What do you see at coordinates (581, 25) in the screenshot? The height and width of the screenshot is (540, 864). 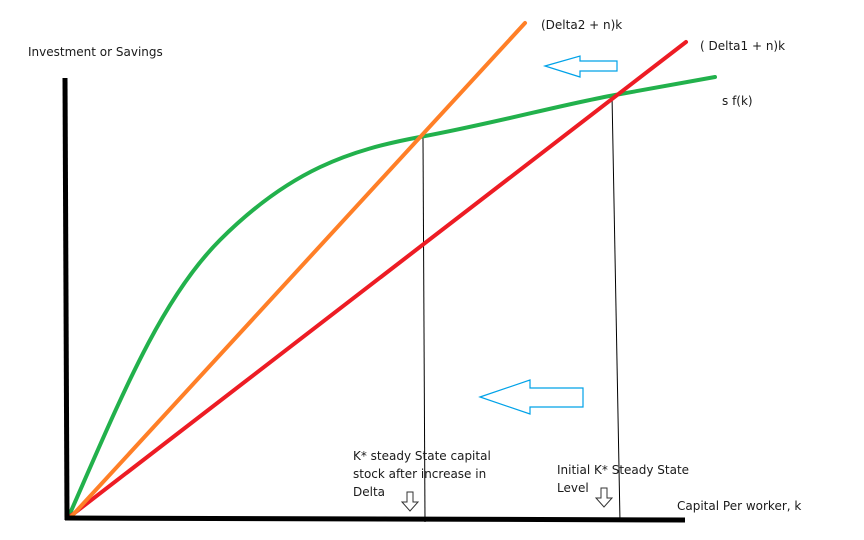 I see `delta2-line-label: (Delta2 + n)k` at bounding box center [581, 25].